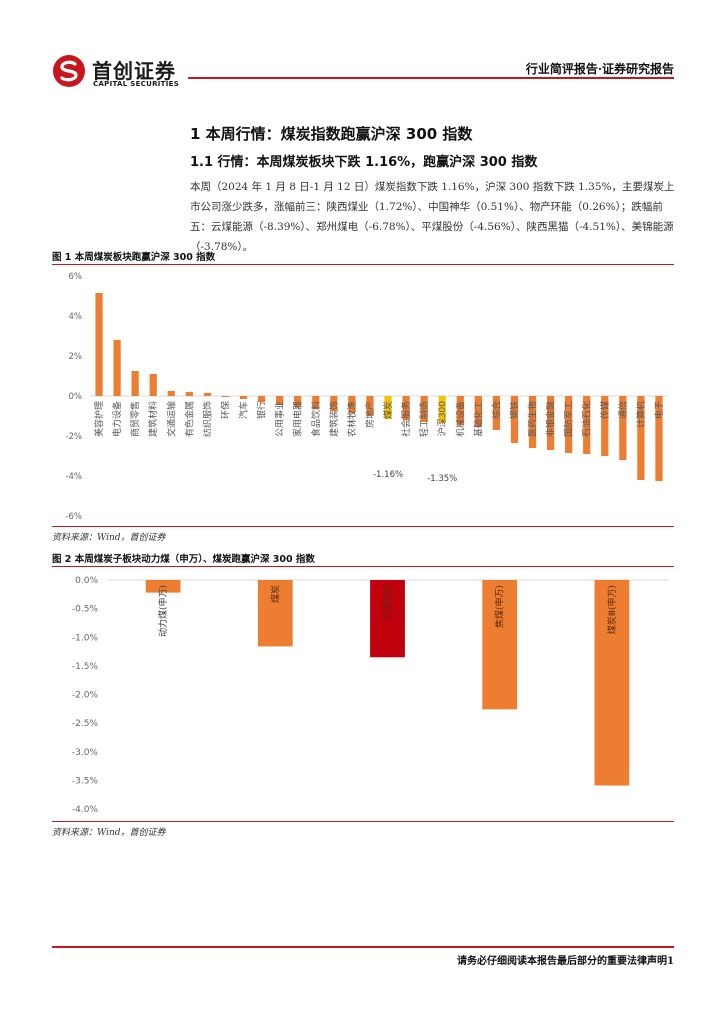 This screenshot has width=724, height=1024. Describe the element at coordinates (298, 419) in the screenshot. I see `category-label: 家用电器` at that location.